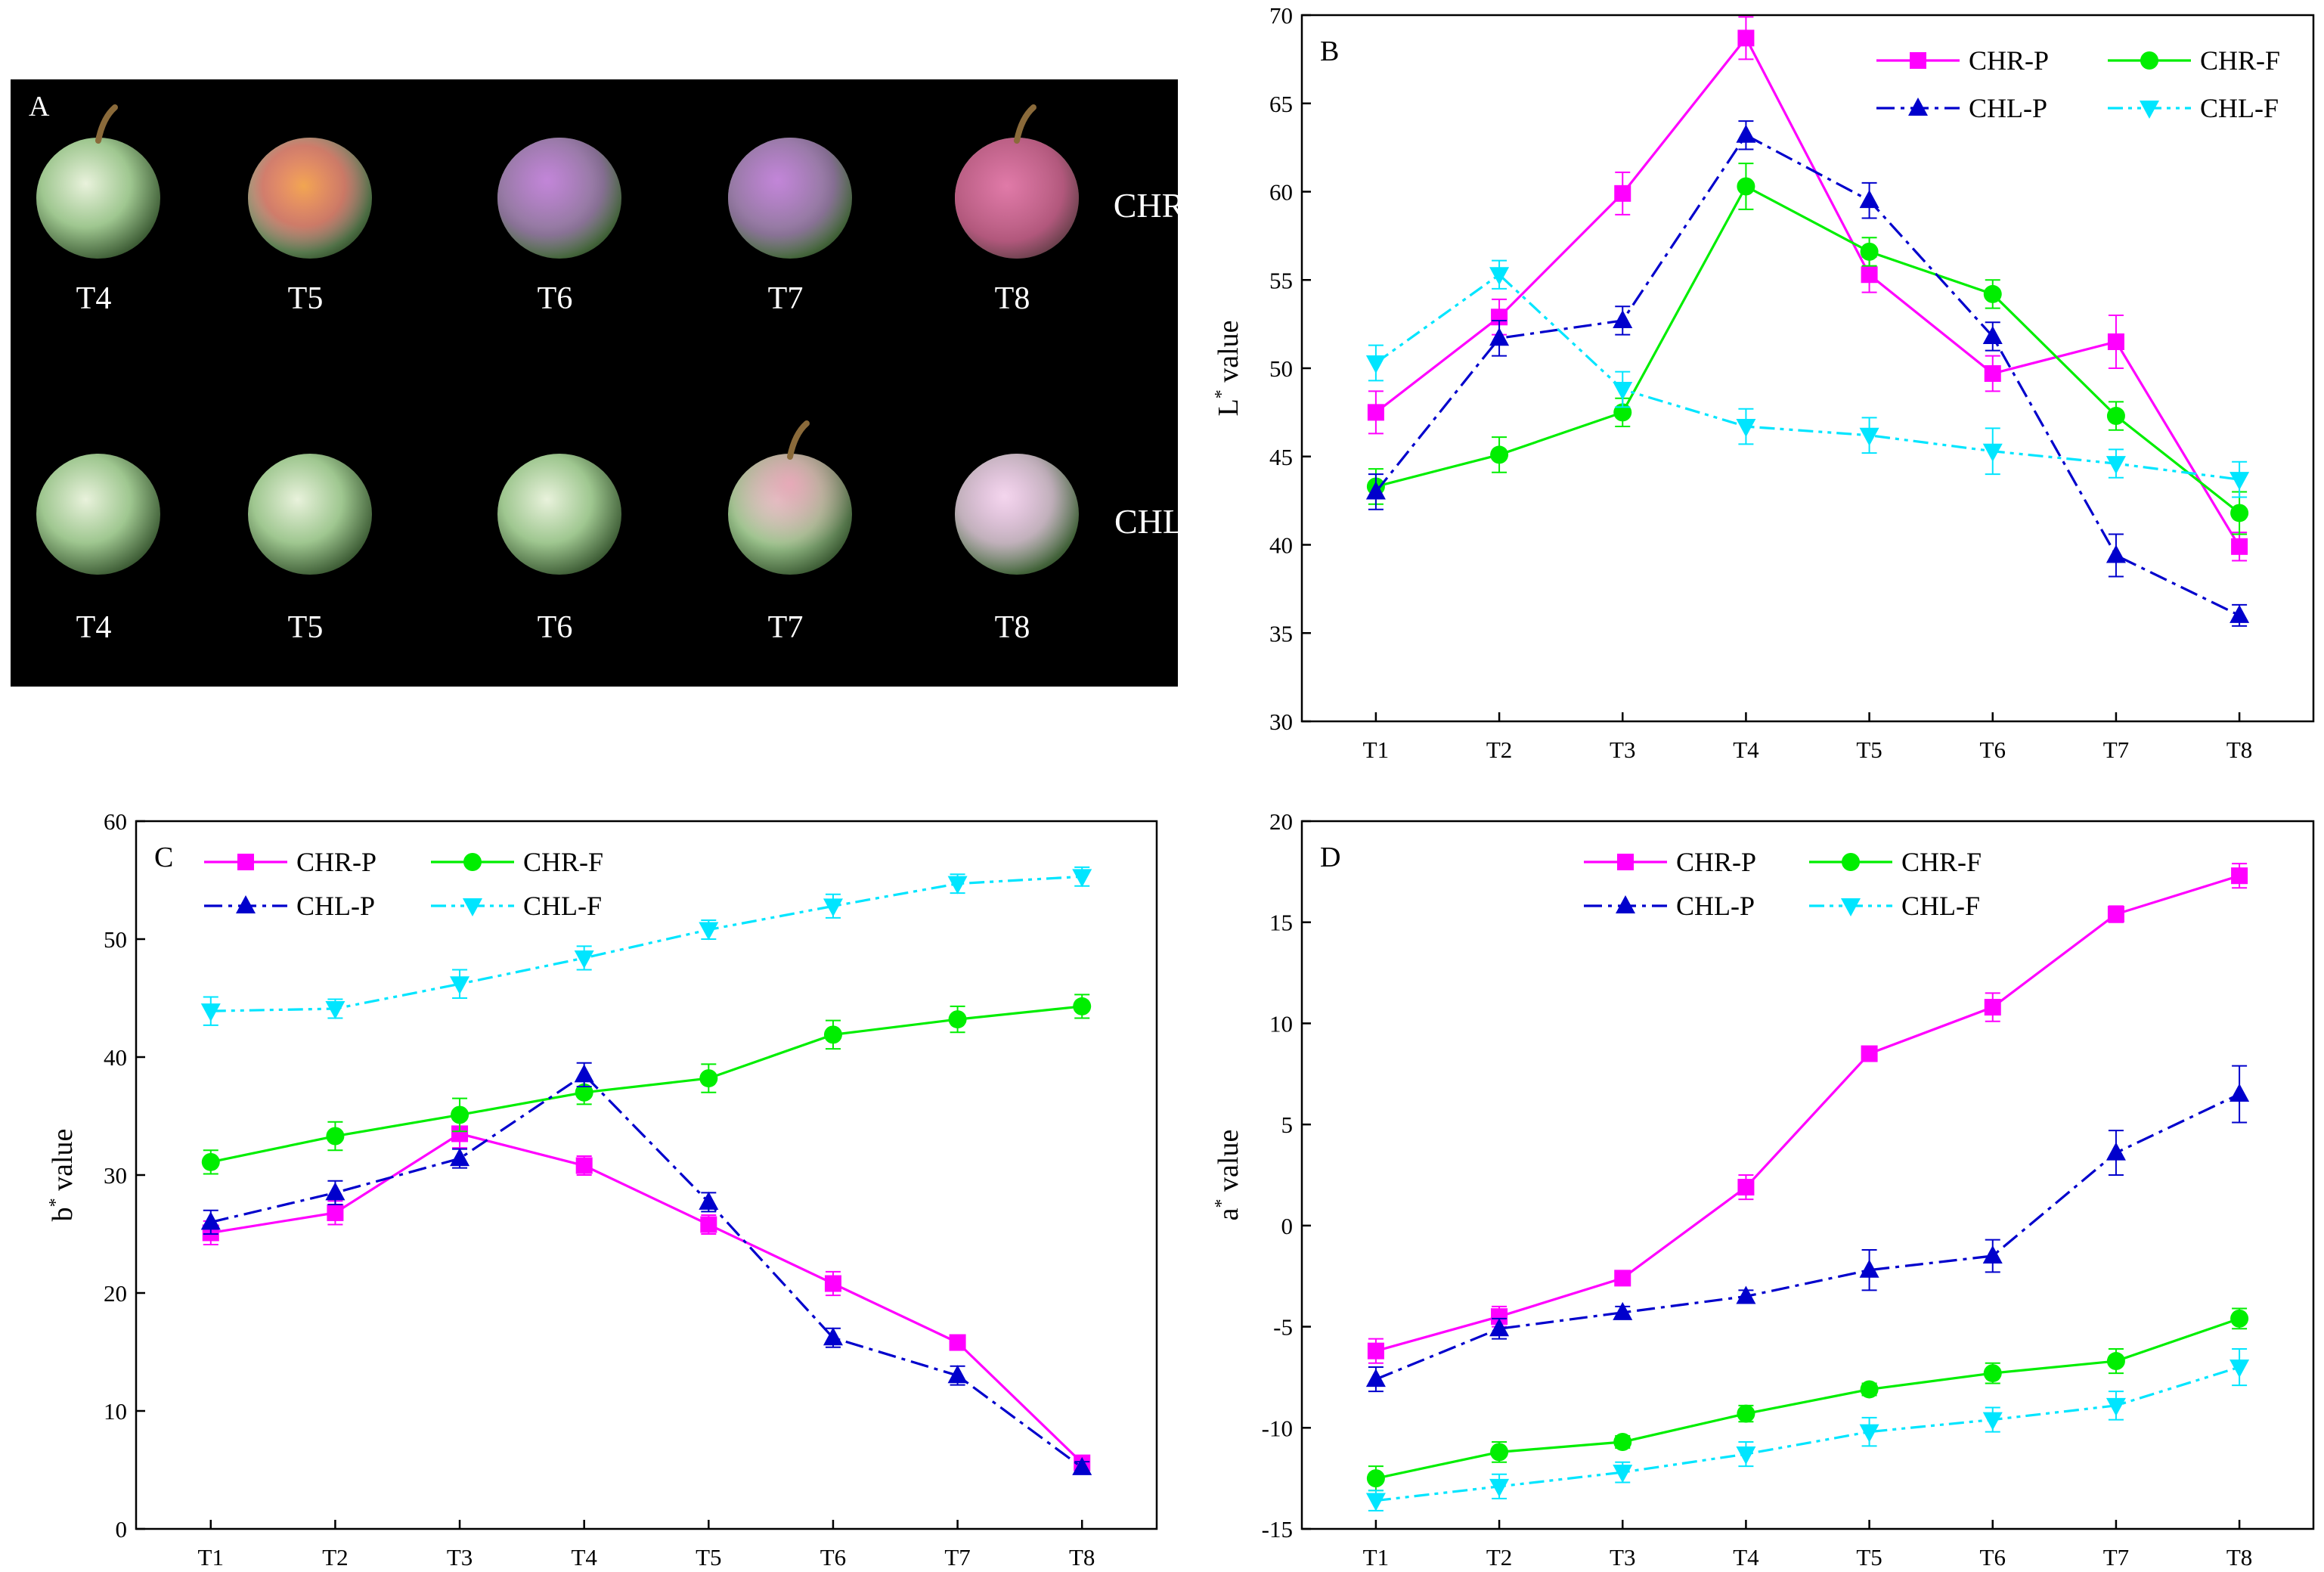 The width and height of the screenshot is (2324, 1572). What do you see at coordinates (2194, 60) in the screenshot?
I see `legend-item-chr-f: CHR-F` at bounding box center [2194, 60].